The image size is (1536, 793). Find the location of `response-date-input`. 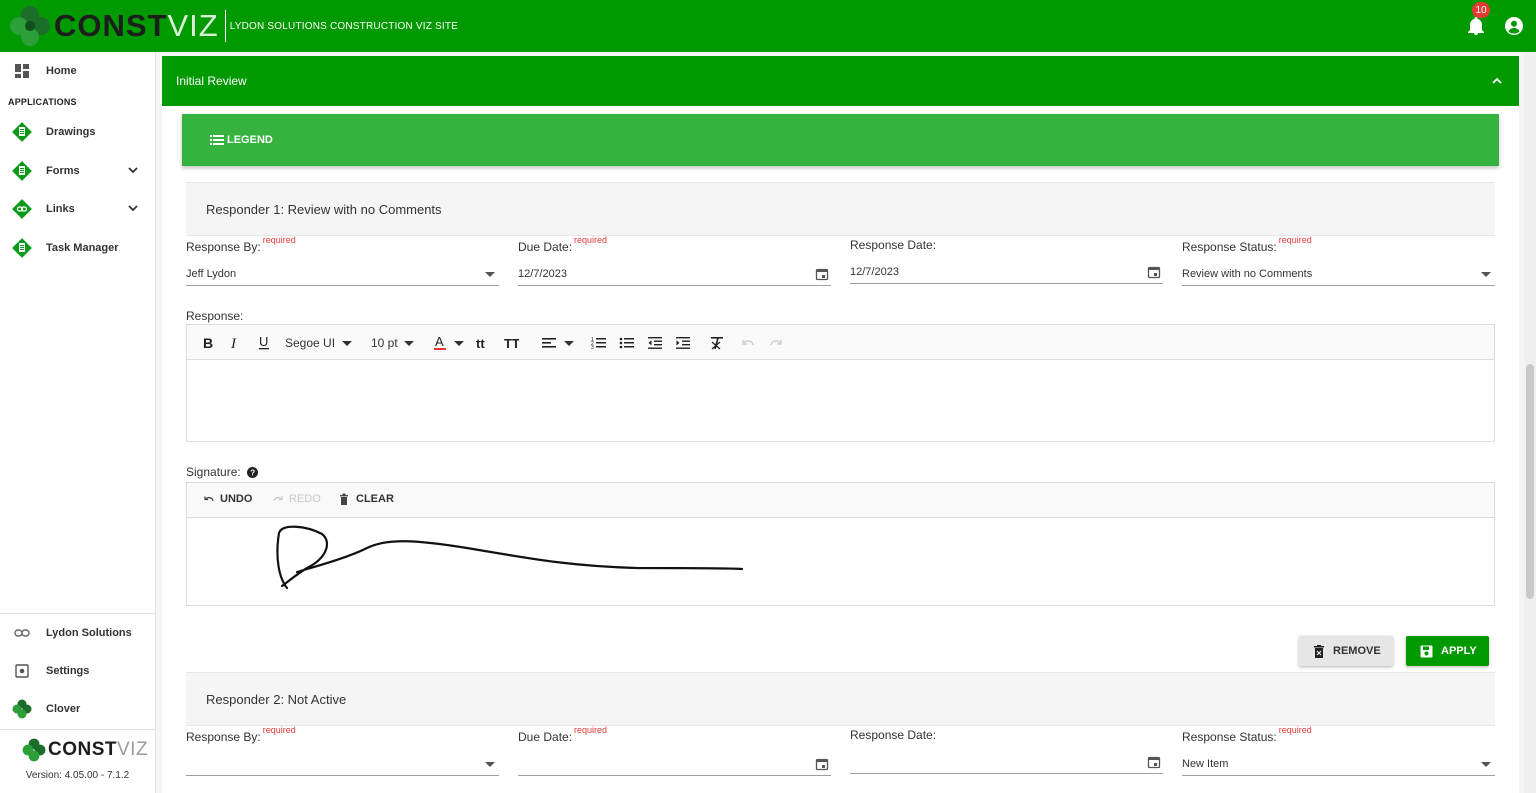

response-date-input is located at coordinates (1006, 763).